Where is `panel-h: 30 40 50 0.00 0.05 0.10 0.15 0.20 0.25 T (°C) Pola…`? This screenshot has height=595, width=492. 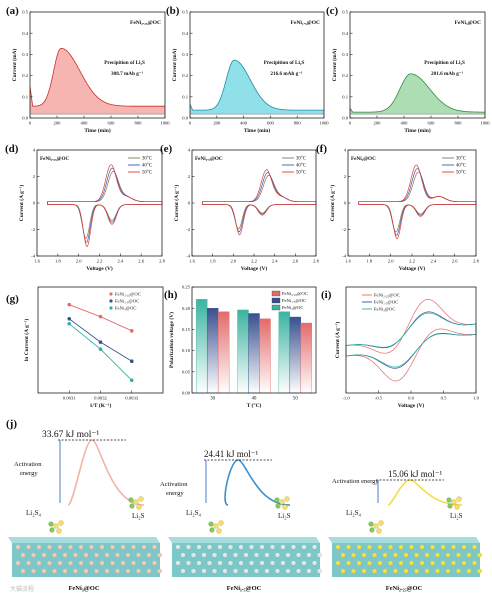
panel-h: 30 40 50 0.00 0.05 0.10 0.15 0.20 0.25 T (°C) Pola… is located at coordinates (240, 347).